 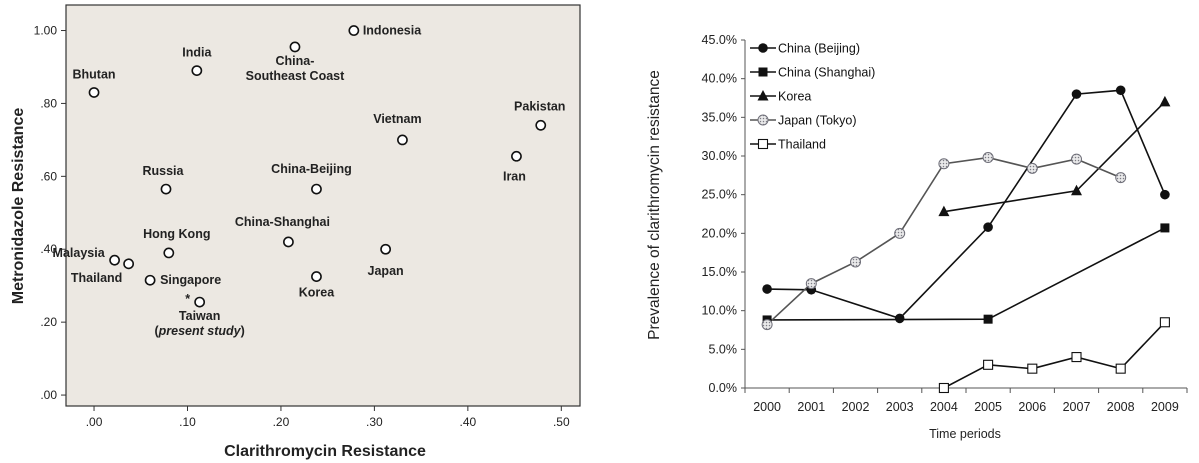 What do you see at coordinates (190, 280) in the screenshot?
I see `scatter-point-label: Singapore` at bounding box center [190, 280].